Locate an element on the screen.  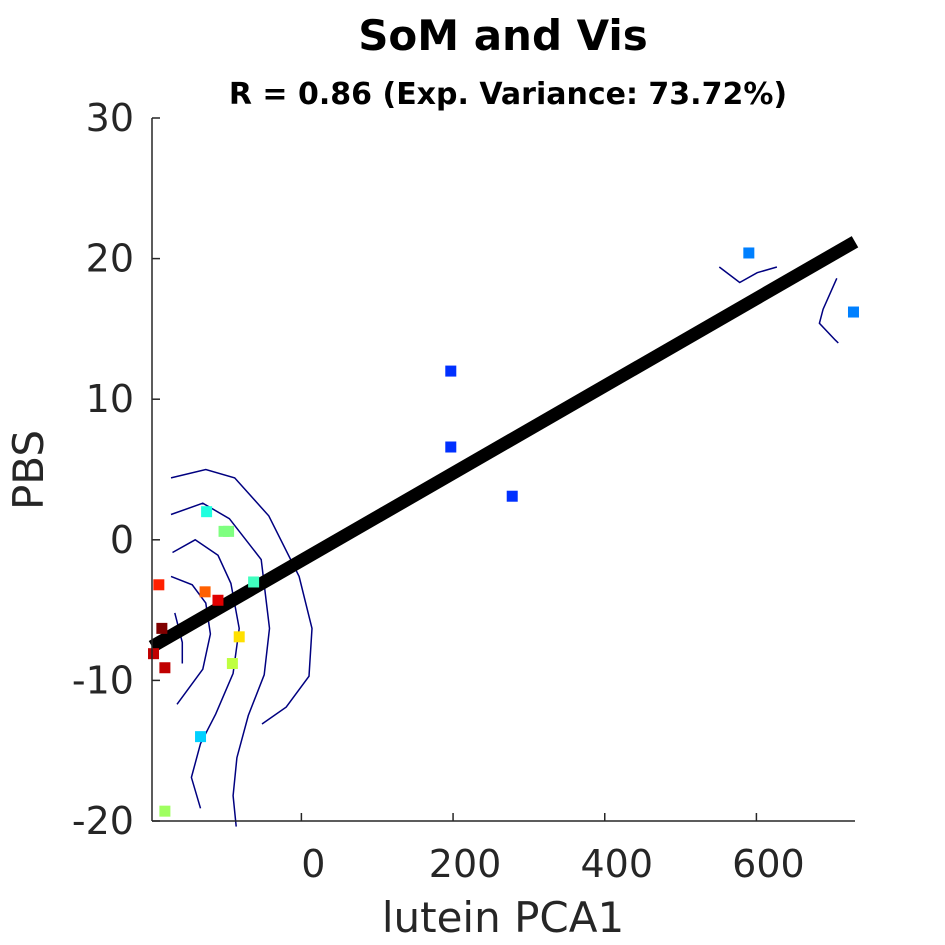
chart-subtitle: R = 0.86 (Exp. Variance: 73.72%) is located at coordinates (508, 94).